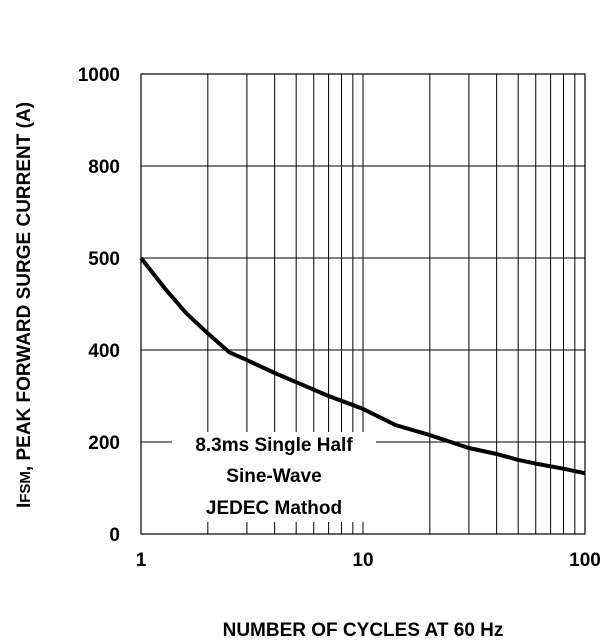 This screenshot has height=643, width=611. Describe the element at coordinates (99, 75) in the screenshot. I see `y-tick-label: 1000` at that location.